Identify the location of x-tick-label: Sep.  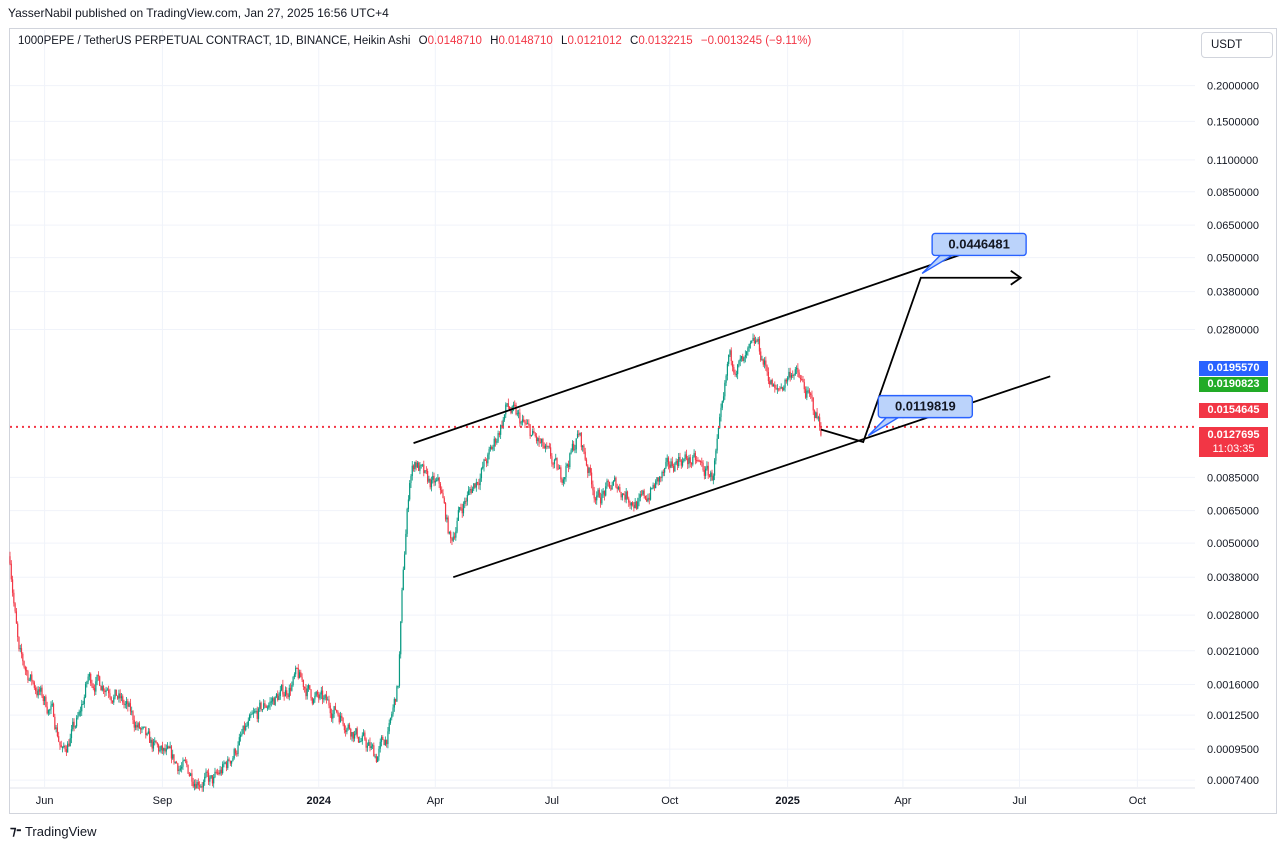
(163, 801).